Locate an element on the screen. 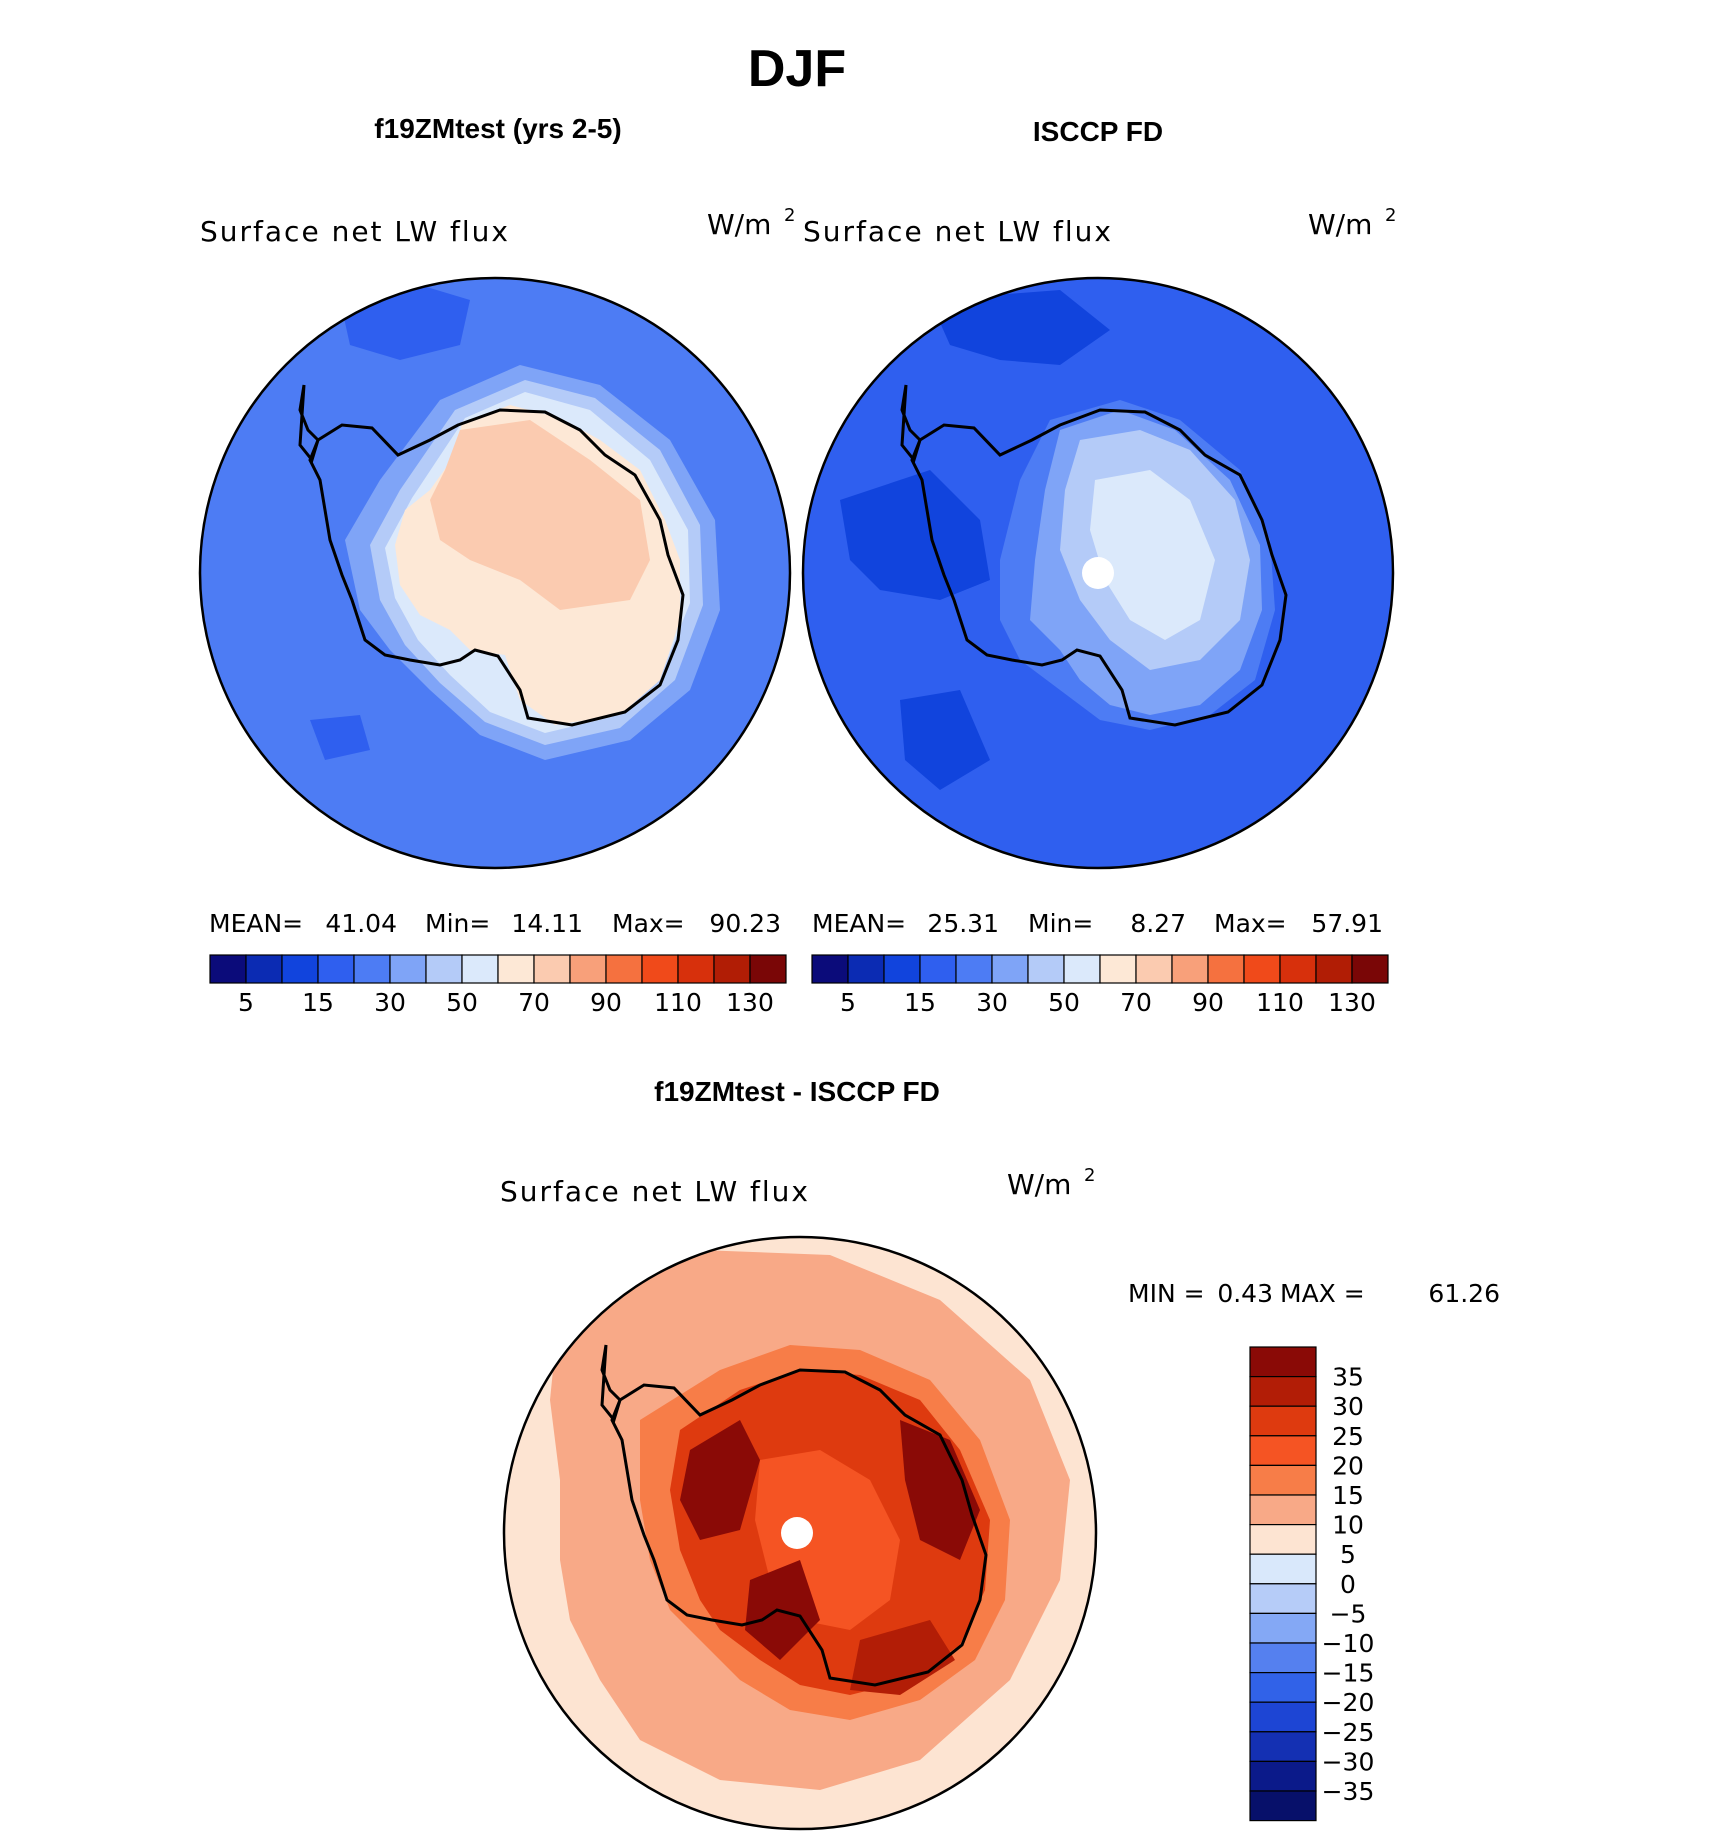  colorbar-tick-label: −30 is located at coordinates (1348, 1761).